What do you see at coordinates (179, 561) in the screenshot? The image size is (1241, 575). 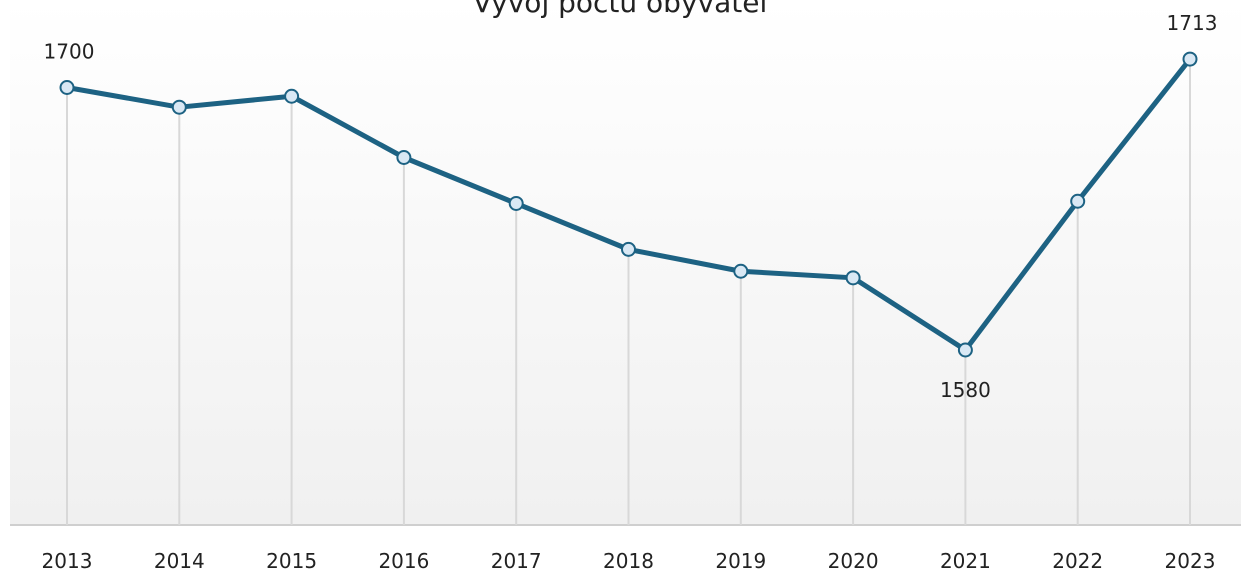 I see `x-tick-label: 2014` at bounding box center [179, 561].